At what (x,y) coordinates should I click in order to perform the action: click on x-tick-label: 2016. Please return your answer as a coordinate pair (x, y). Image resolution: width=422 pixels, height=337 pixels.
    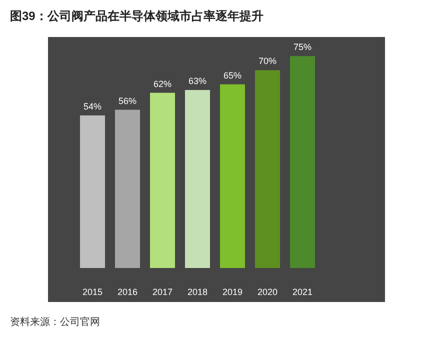
    Looking at the image, I should click on (127, 292).